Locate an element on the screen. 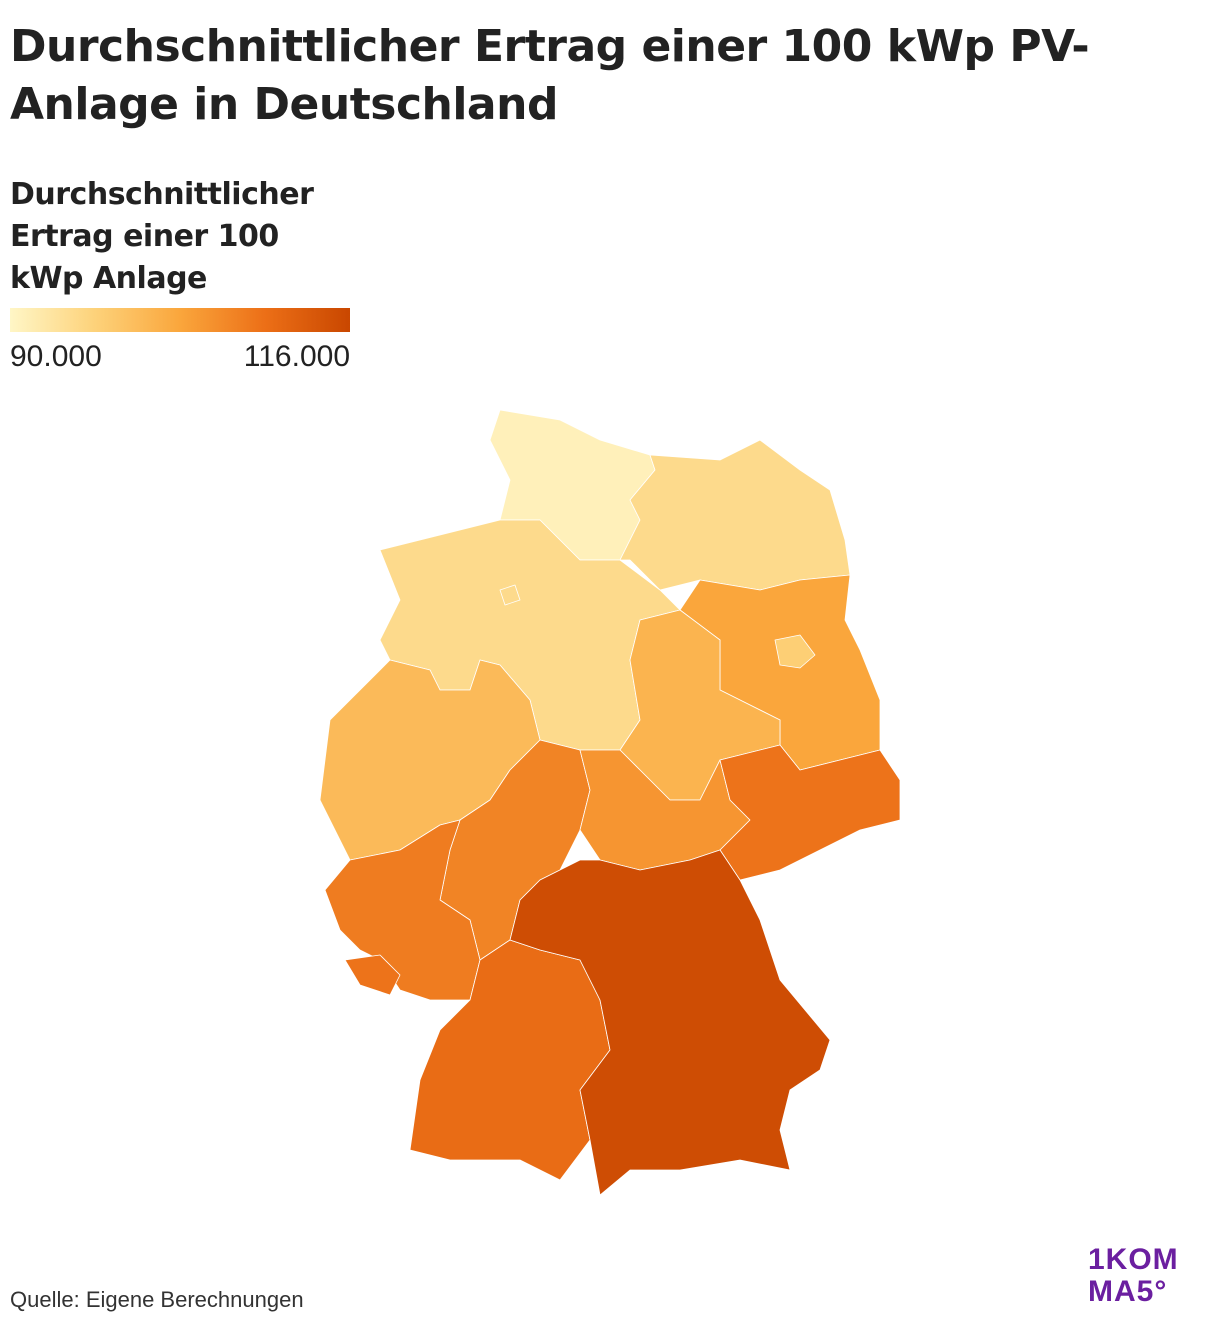 The width and height of the screenshot is (1220, 1326). colorbar is located at coordinates (180, 320).